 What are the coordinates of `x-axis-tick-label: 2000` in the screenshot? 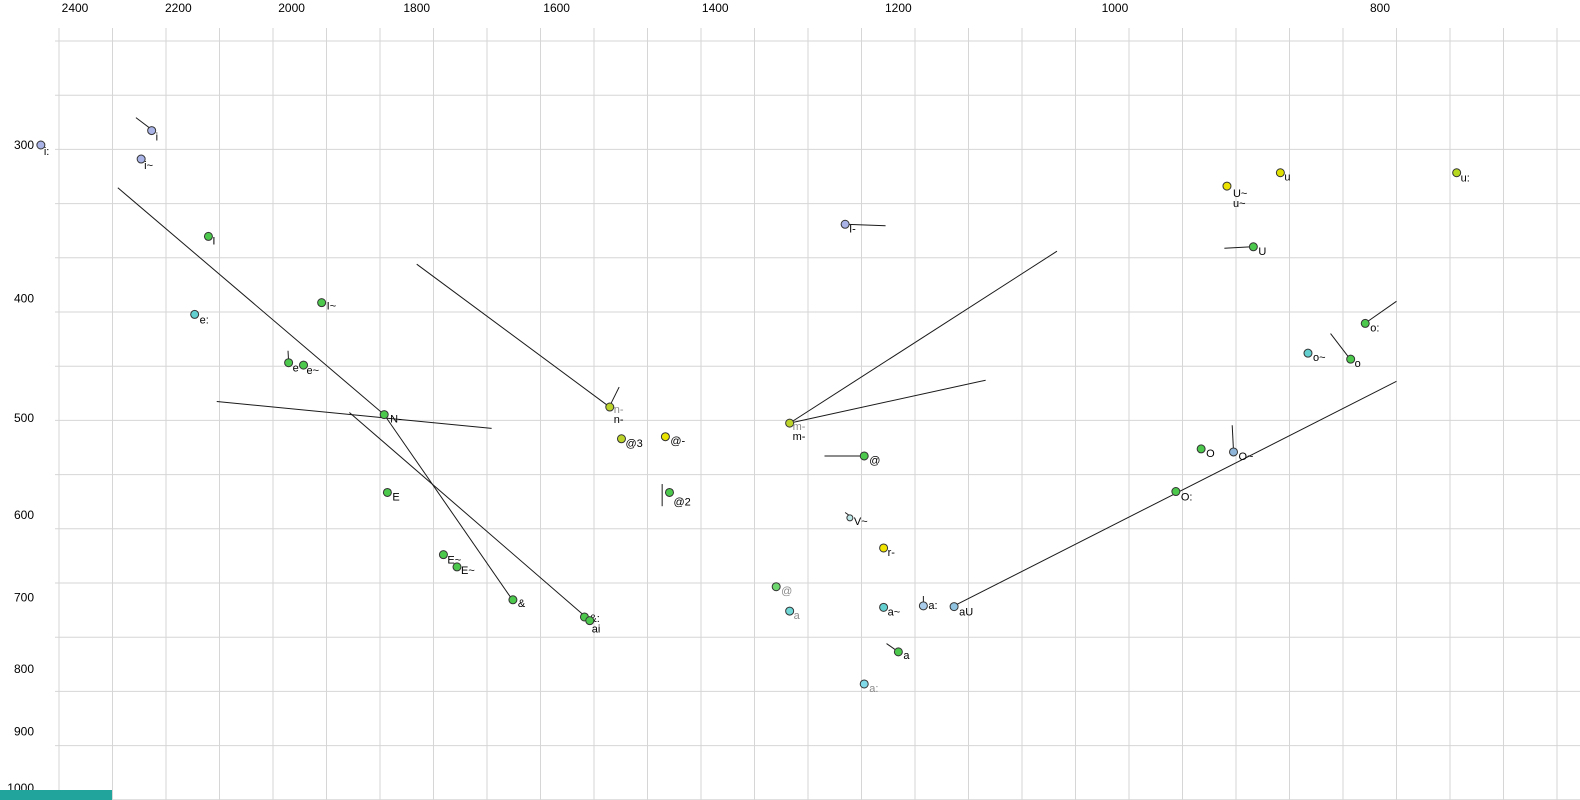 It's located at (291, 8).